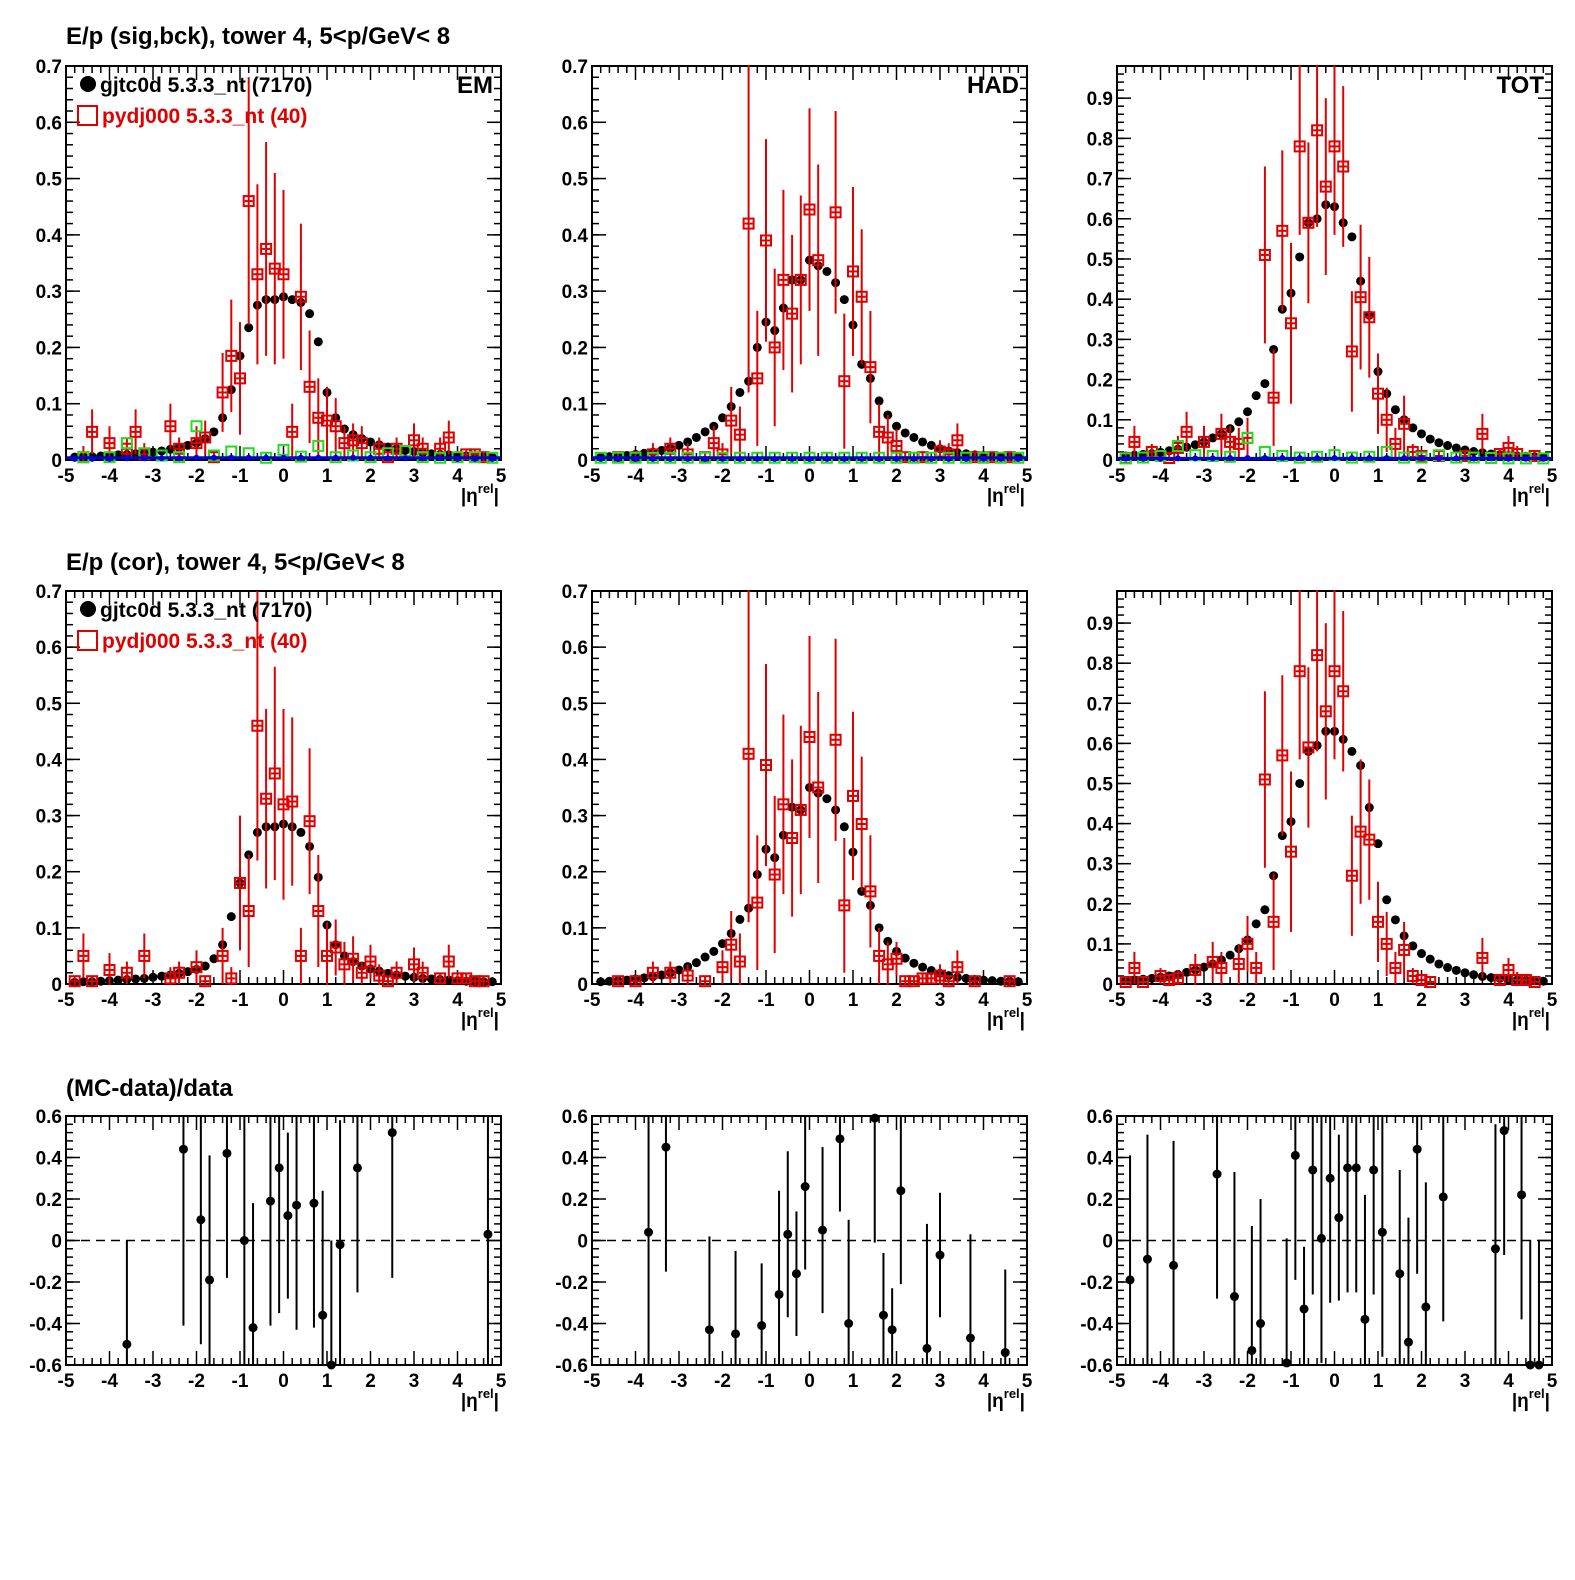  I want to click on x-tick-label: -5, so click(592, 1381).